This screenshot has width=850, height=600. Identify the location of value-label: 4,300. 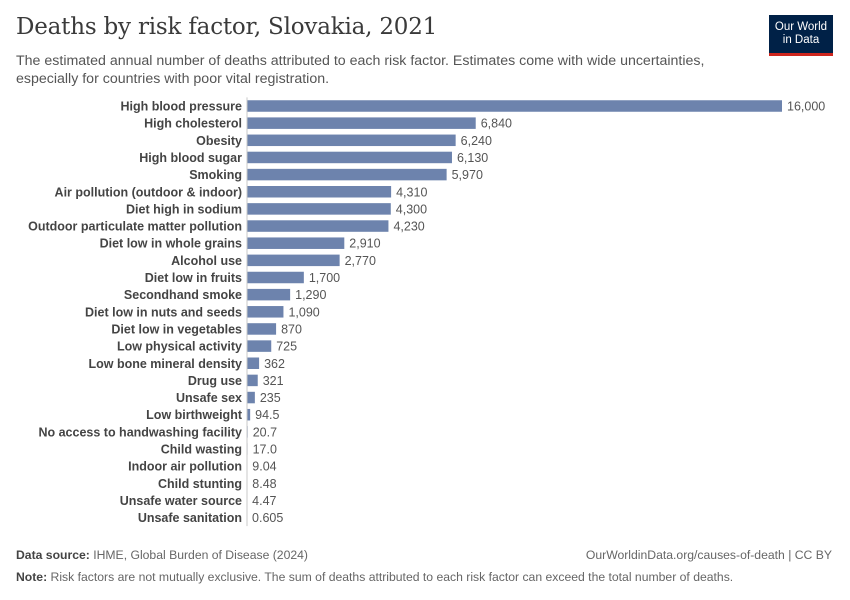
(411, 209).